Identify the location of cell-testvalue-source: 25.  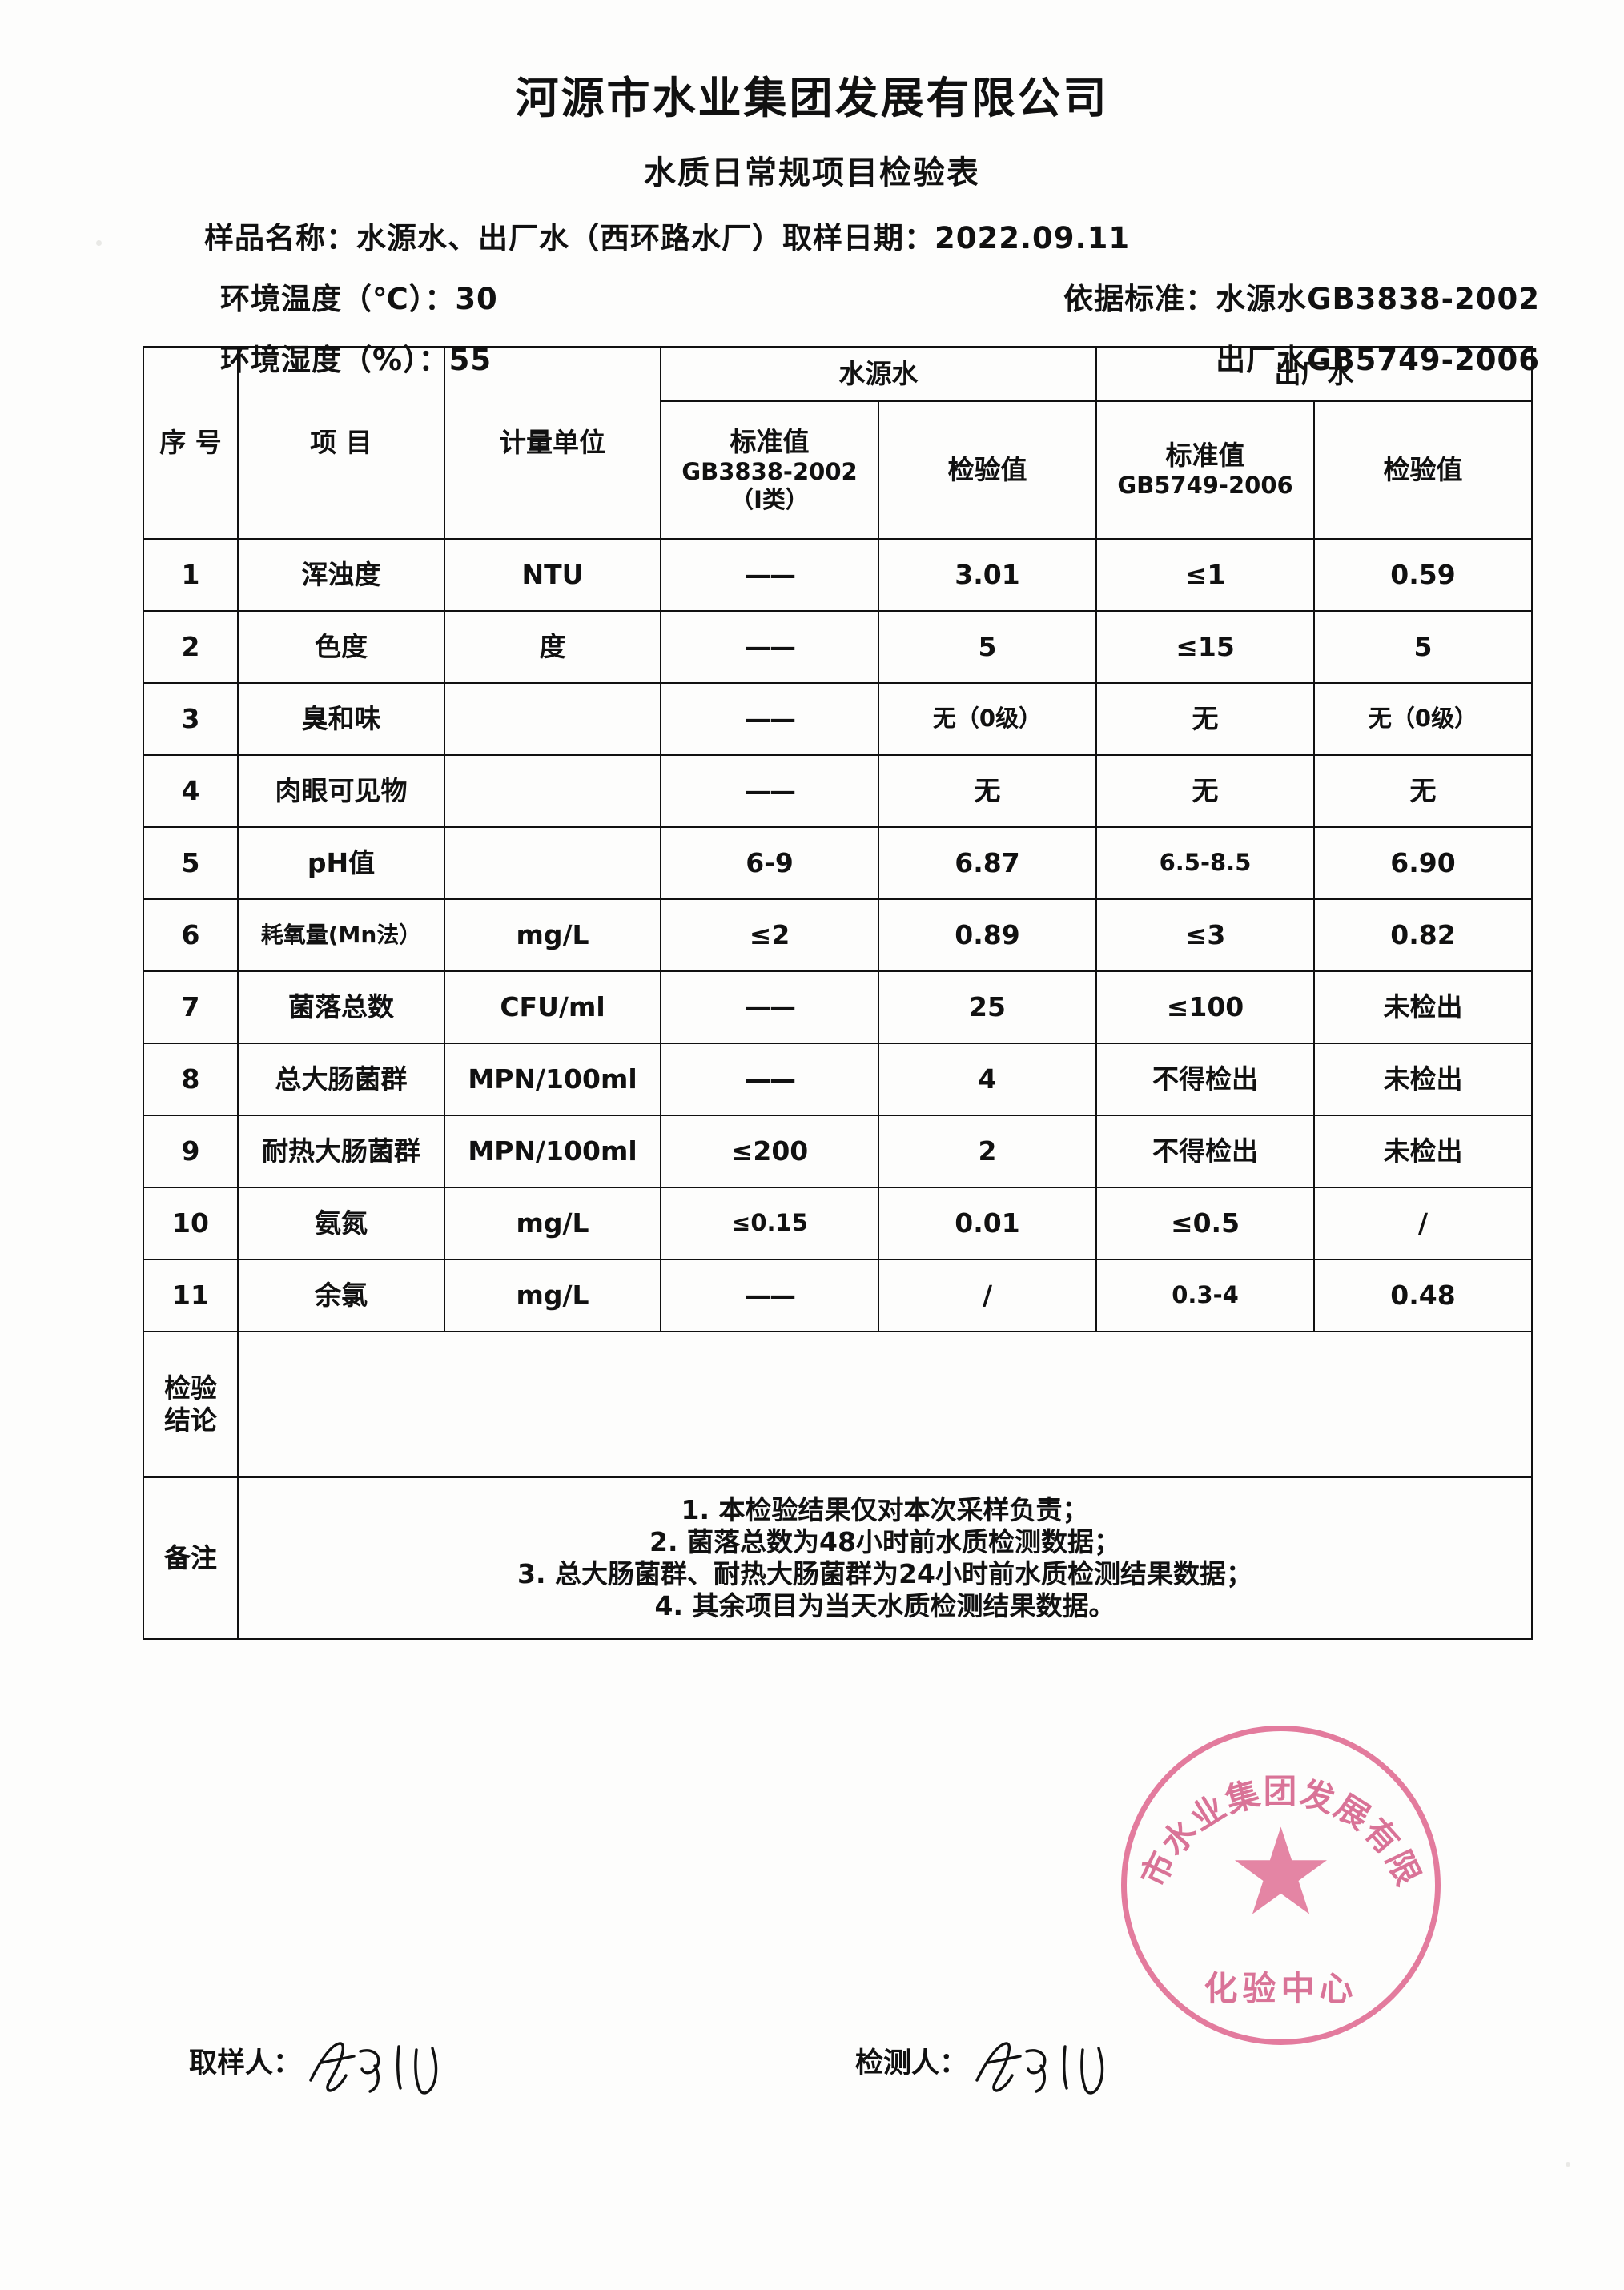
(987, 1007).